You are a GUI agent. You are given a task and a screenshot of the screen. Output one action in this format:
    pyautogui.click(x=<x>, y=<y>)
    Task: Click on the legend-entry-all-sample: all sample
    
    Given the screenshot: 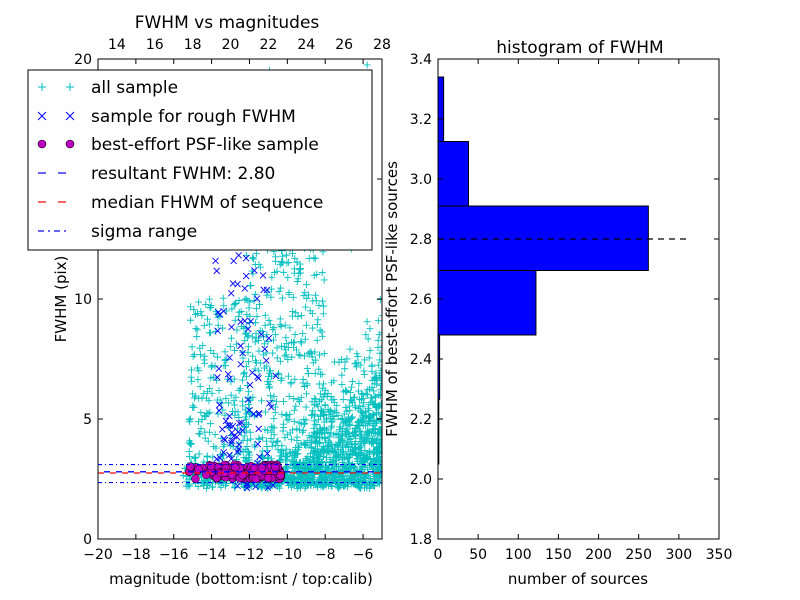 What is the action you would take?
    pyautogui.click(x=108, y=88)
    